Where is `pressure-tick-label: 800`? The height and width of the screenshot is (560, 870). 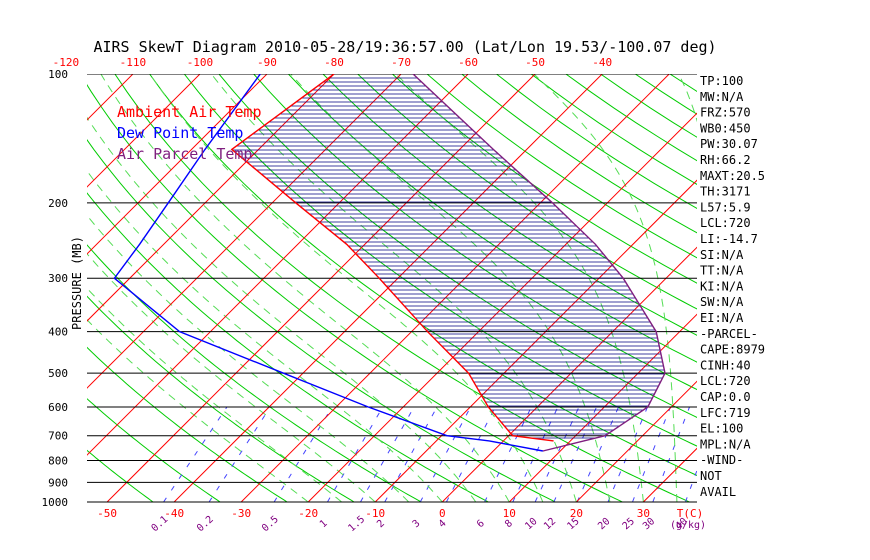 pressure-tick-label: 800 is located at coordinates (58, 461).